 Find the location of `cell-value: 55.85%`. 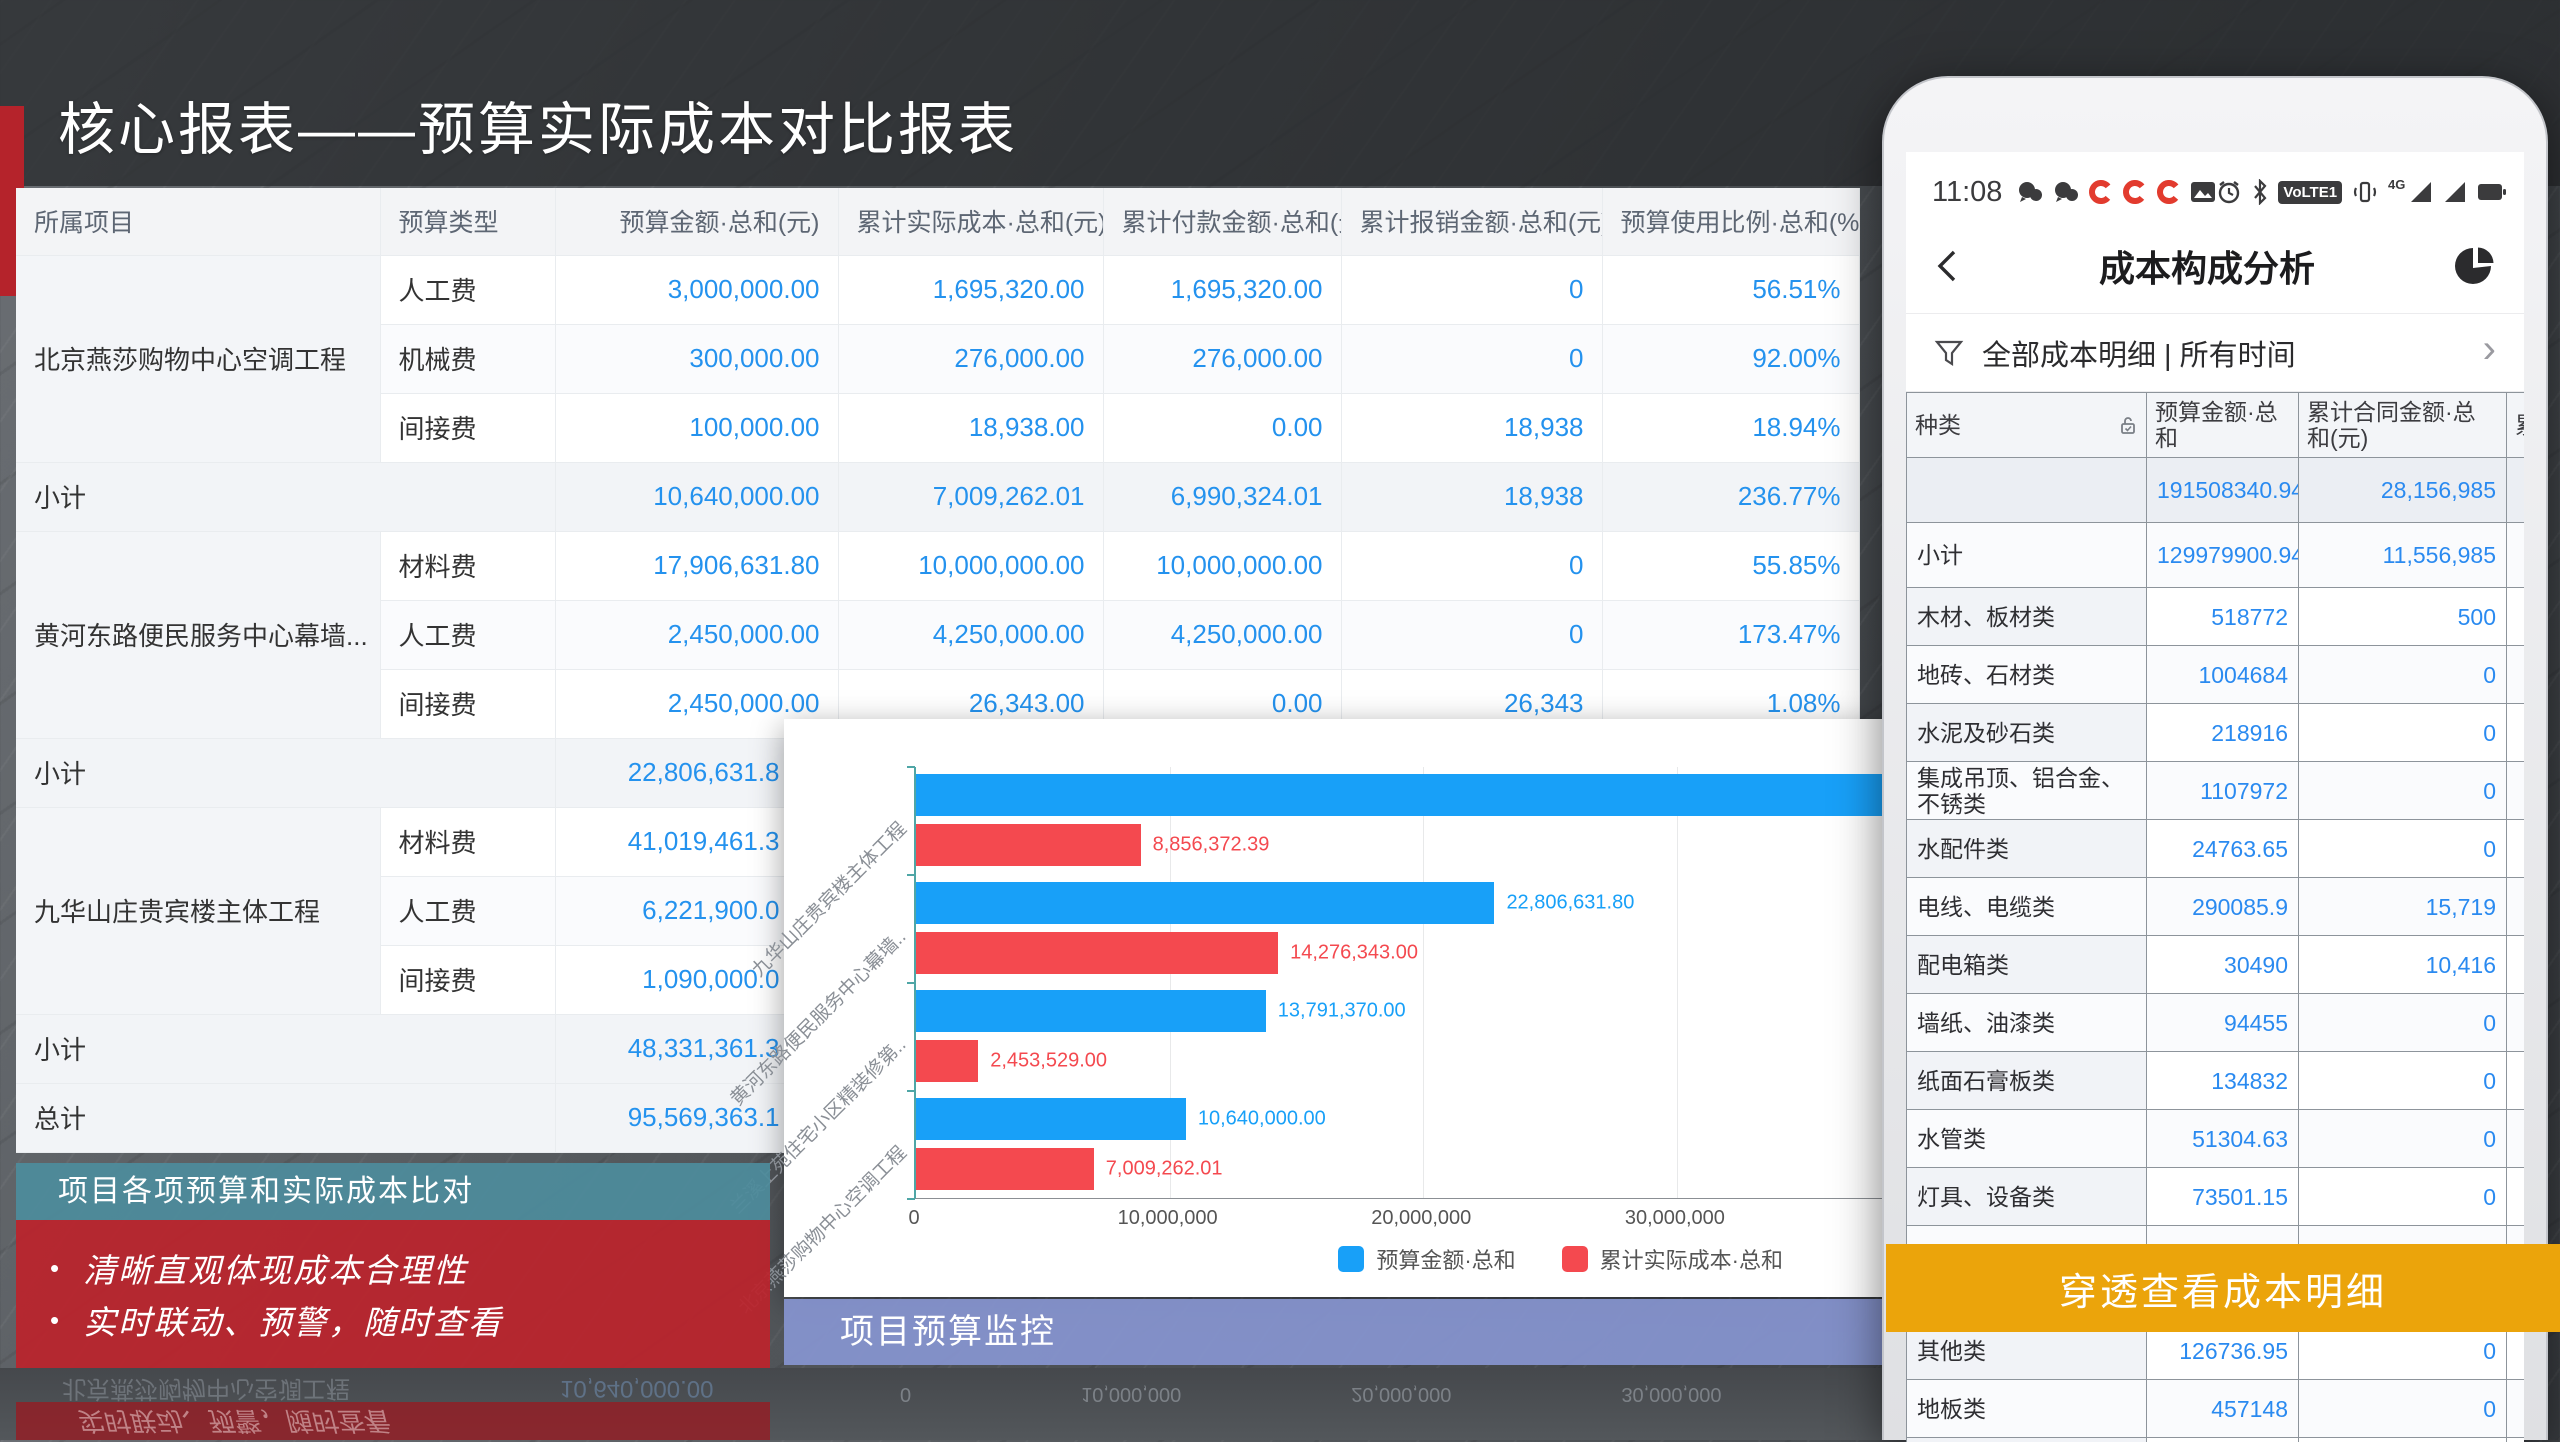

cell-value: 55.85% is located at coordinates (1730, 565).